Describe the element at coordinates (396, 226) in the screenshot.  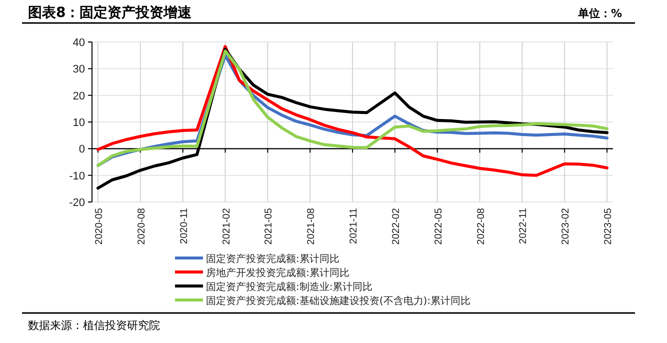
I see `x-tick-label: 2022-02` at that location.